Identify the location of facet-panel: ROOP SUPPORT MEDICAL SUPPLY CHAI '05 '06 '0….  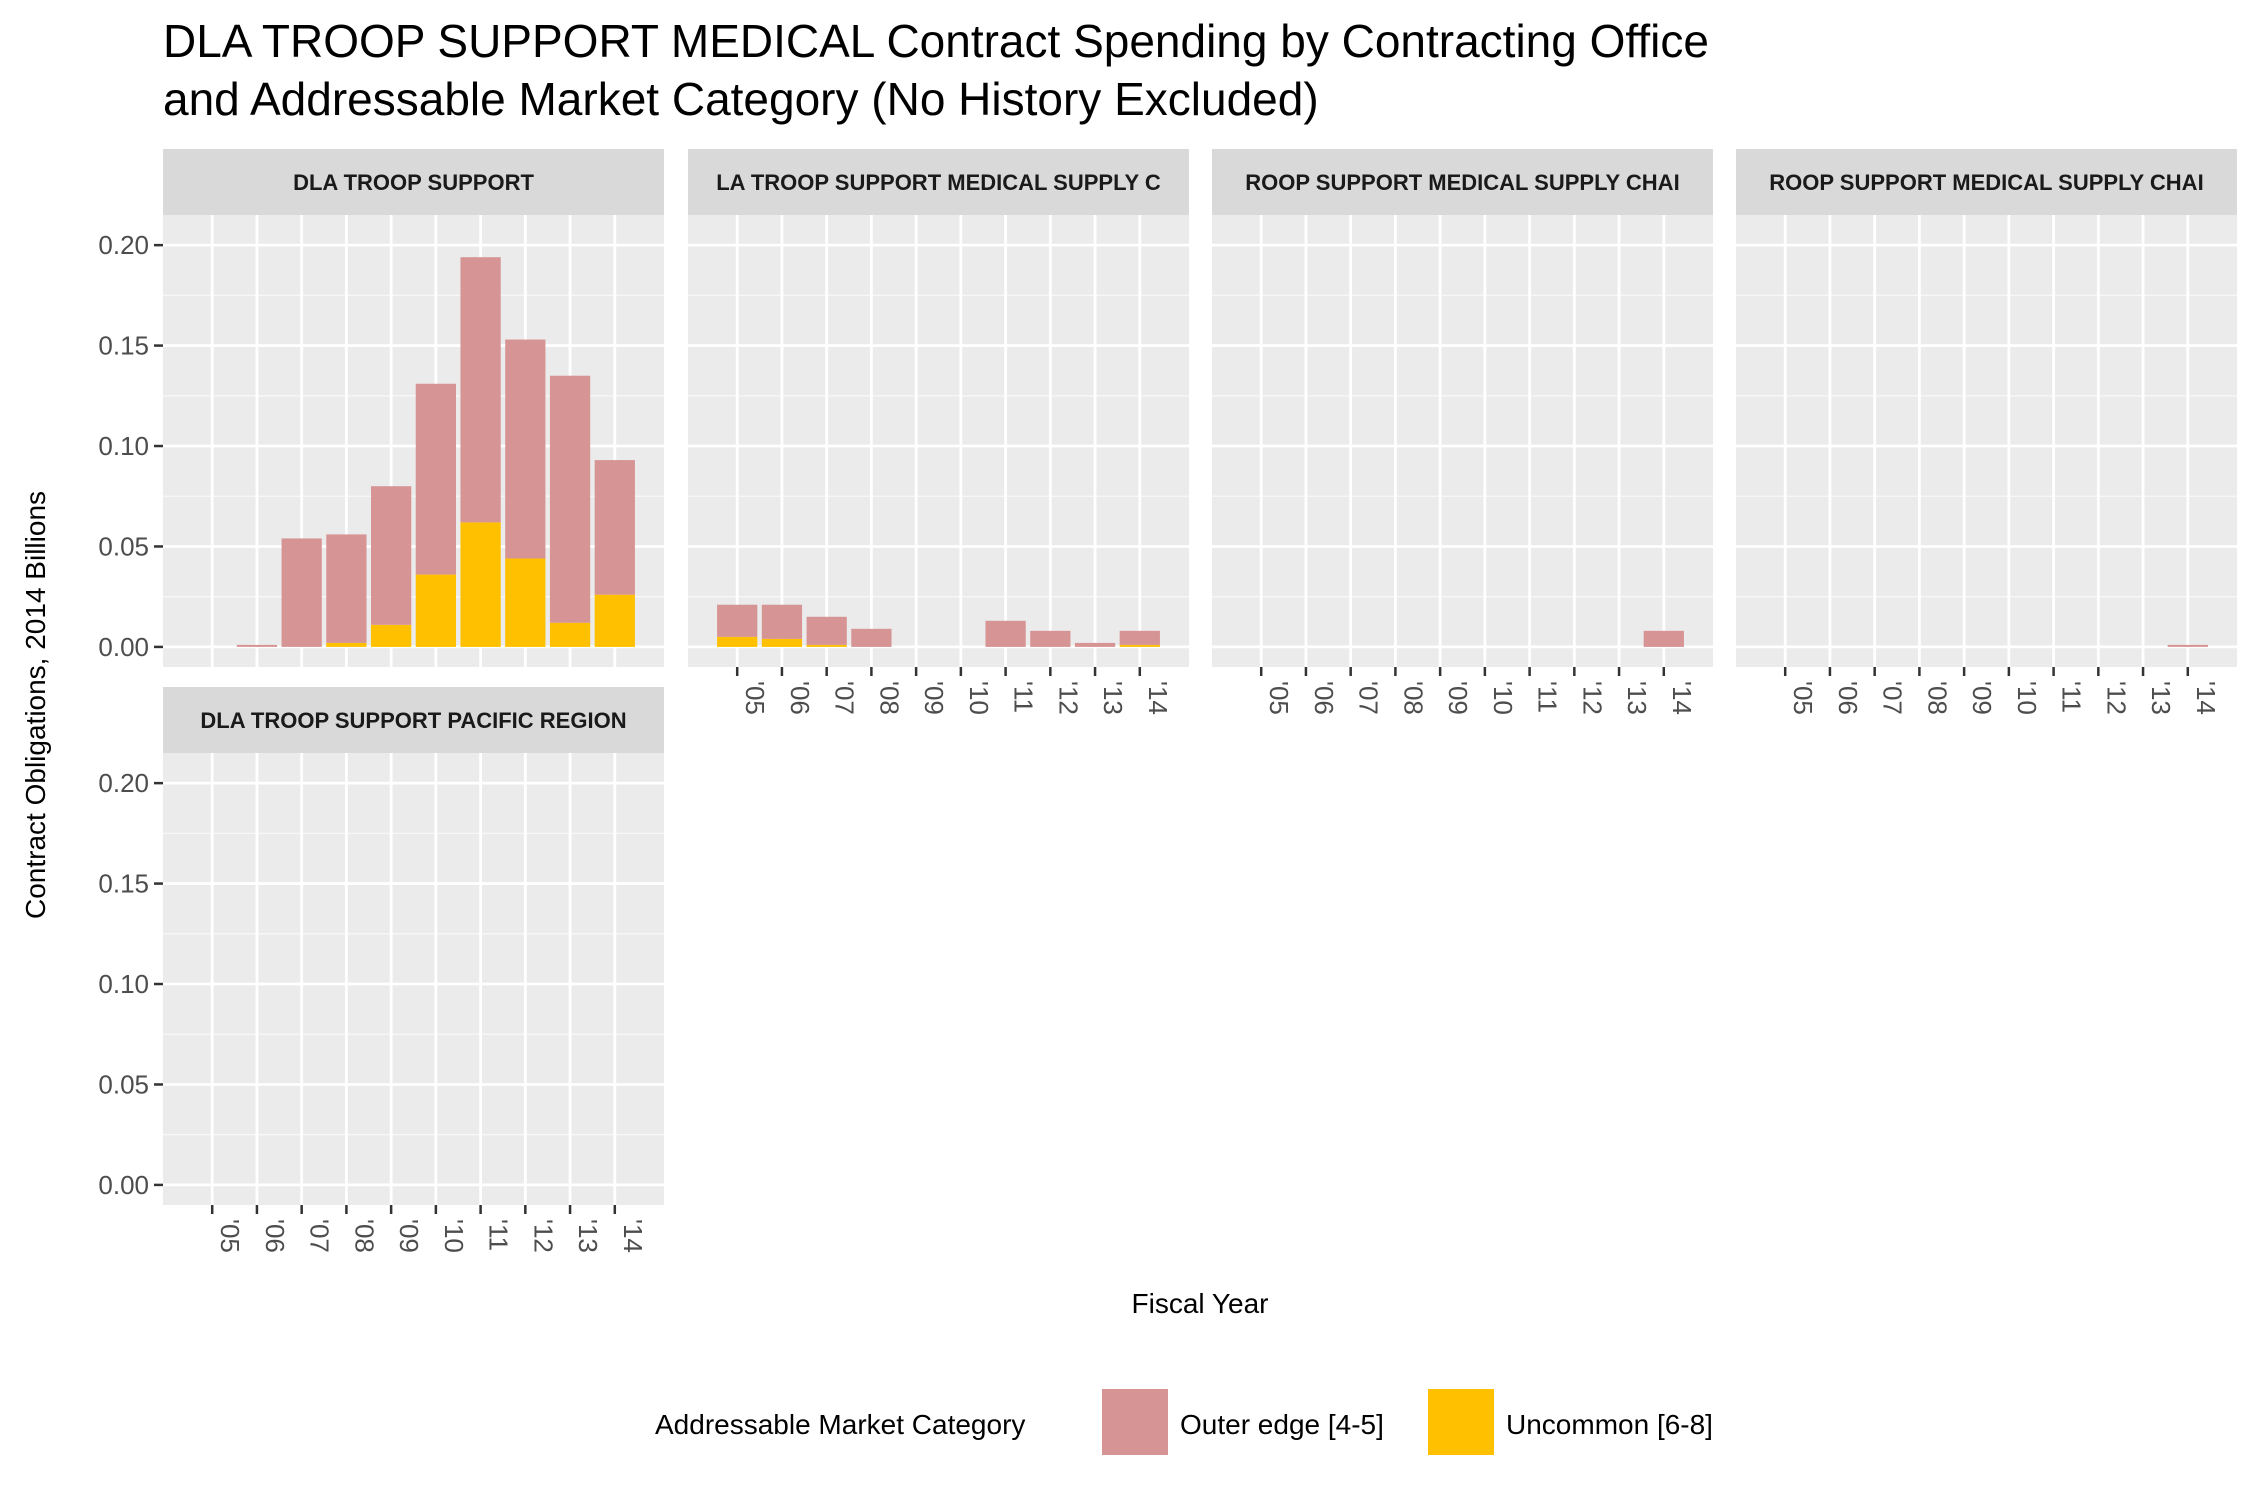
(1986, 432).